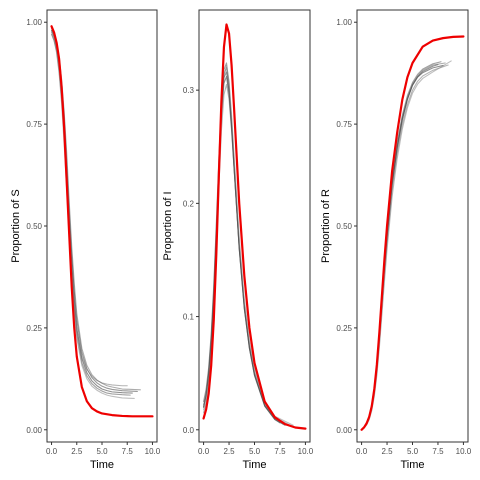 The width and height of the screenshot is (480, 480). I want to click on y-tick-label-s: 0.50, so click(34, 226).